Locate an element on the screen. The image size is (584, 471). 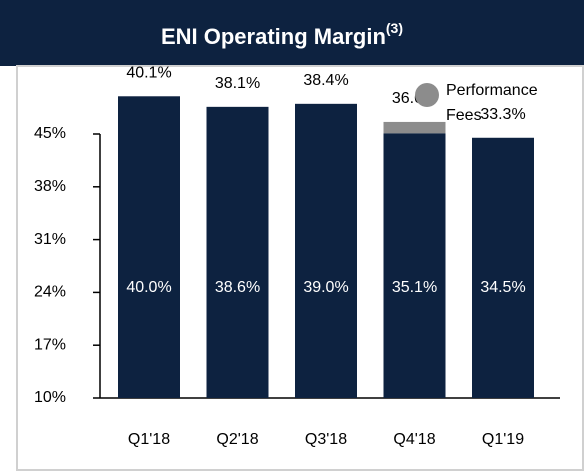
title-text: ENI Operating Margin is located at coordinates (273, 36).